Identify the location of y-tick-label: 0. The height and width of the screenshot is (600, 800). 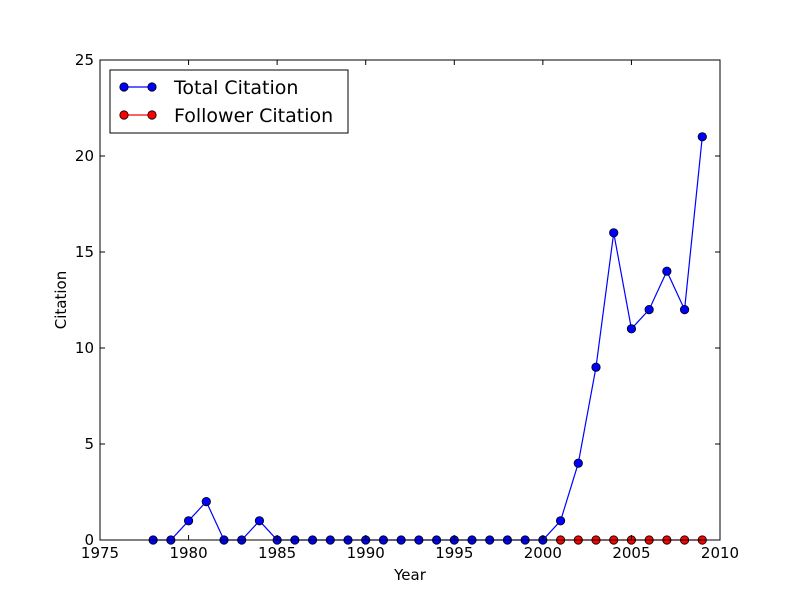
(89, 540).